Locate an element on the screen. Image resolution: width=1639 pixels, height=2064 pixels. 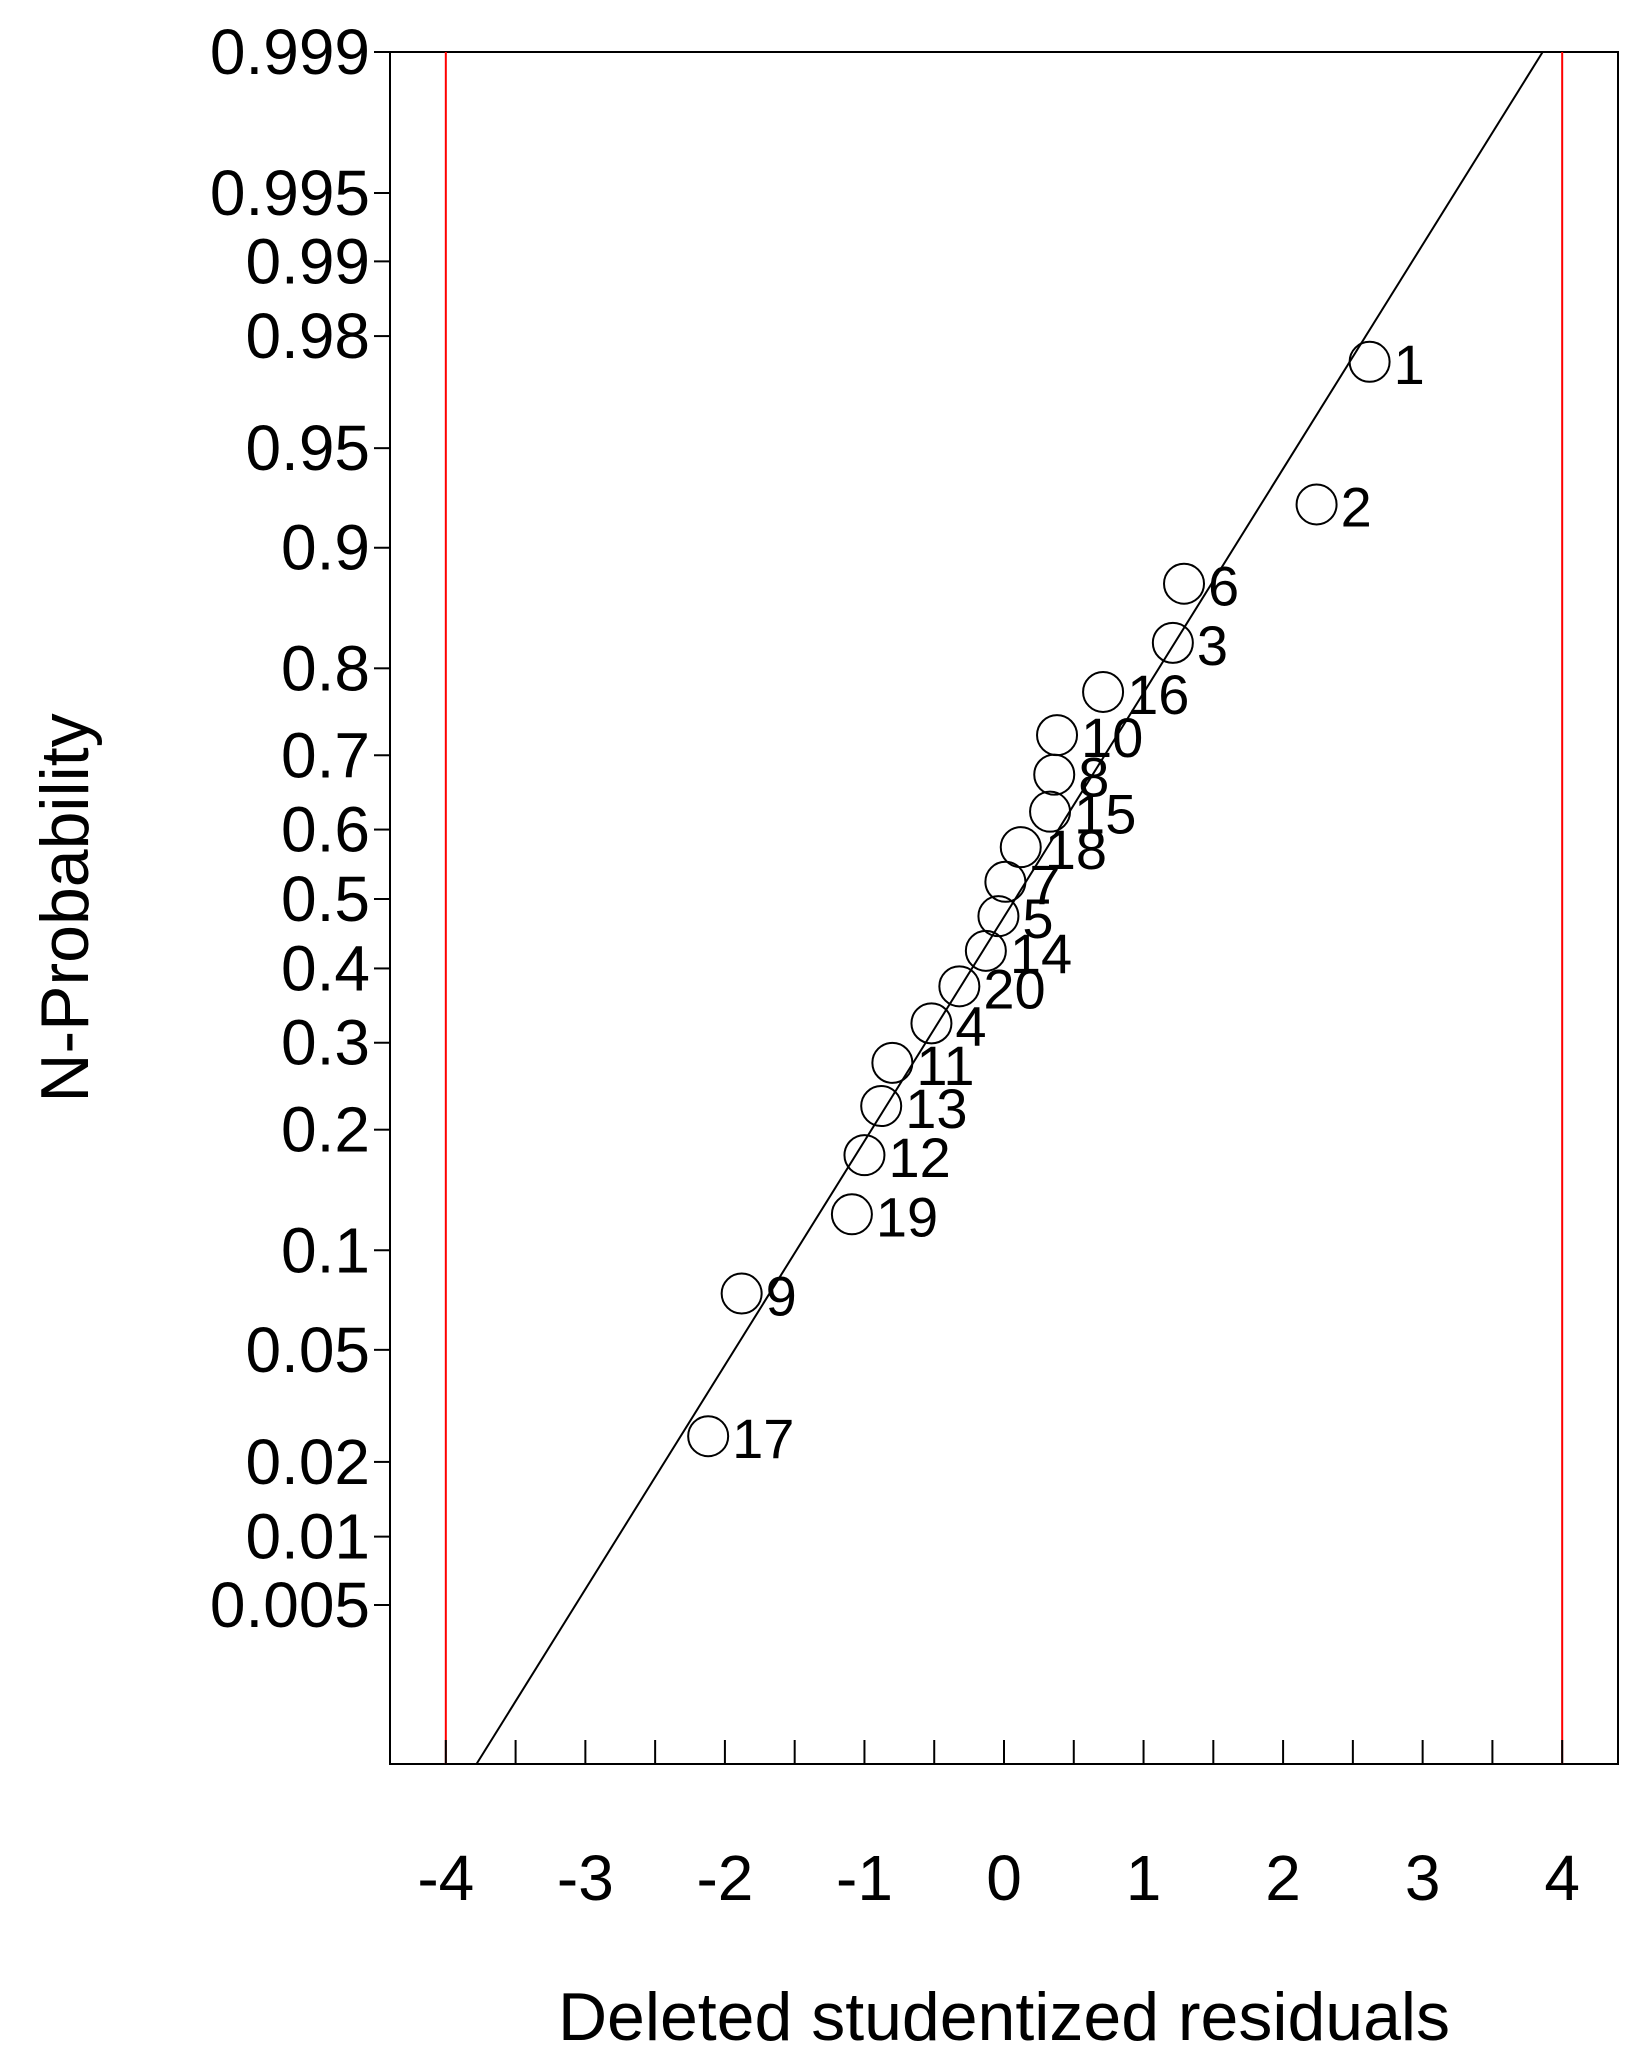
y-tick-label: 0.99 is located at coordinates (307, 261).